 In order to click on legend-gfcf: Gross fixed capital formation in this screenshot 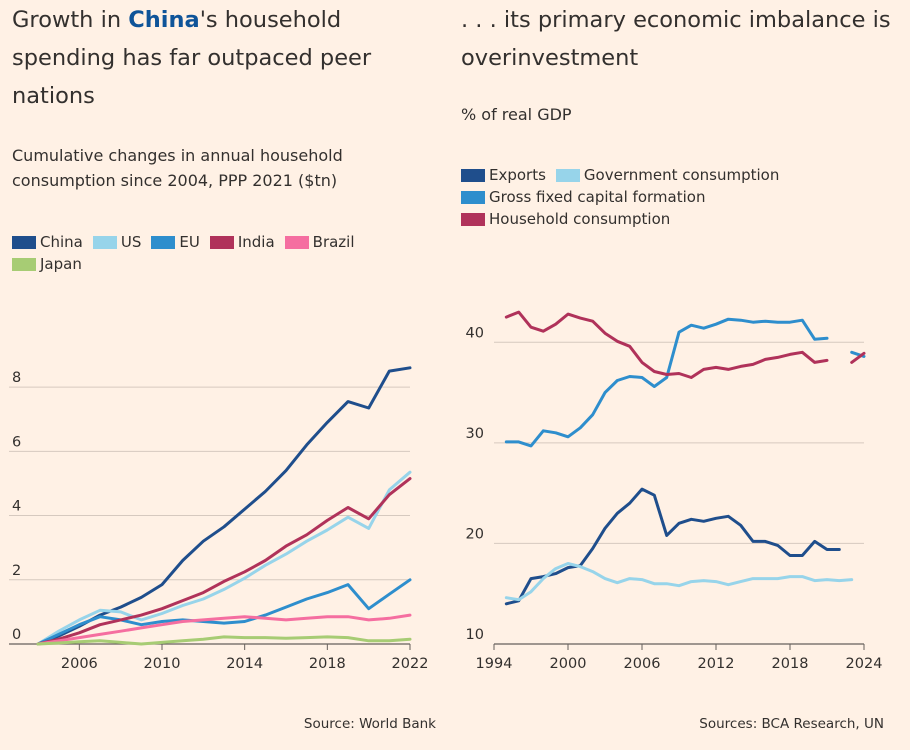, I will do `click(681, 197)`.